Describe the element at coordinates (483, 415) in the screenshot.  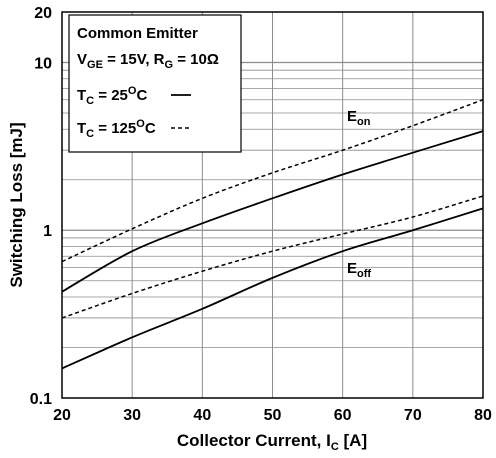
I see `x-tick-label-80: 80` at that location.